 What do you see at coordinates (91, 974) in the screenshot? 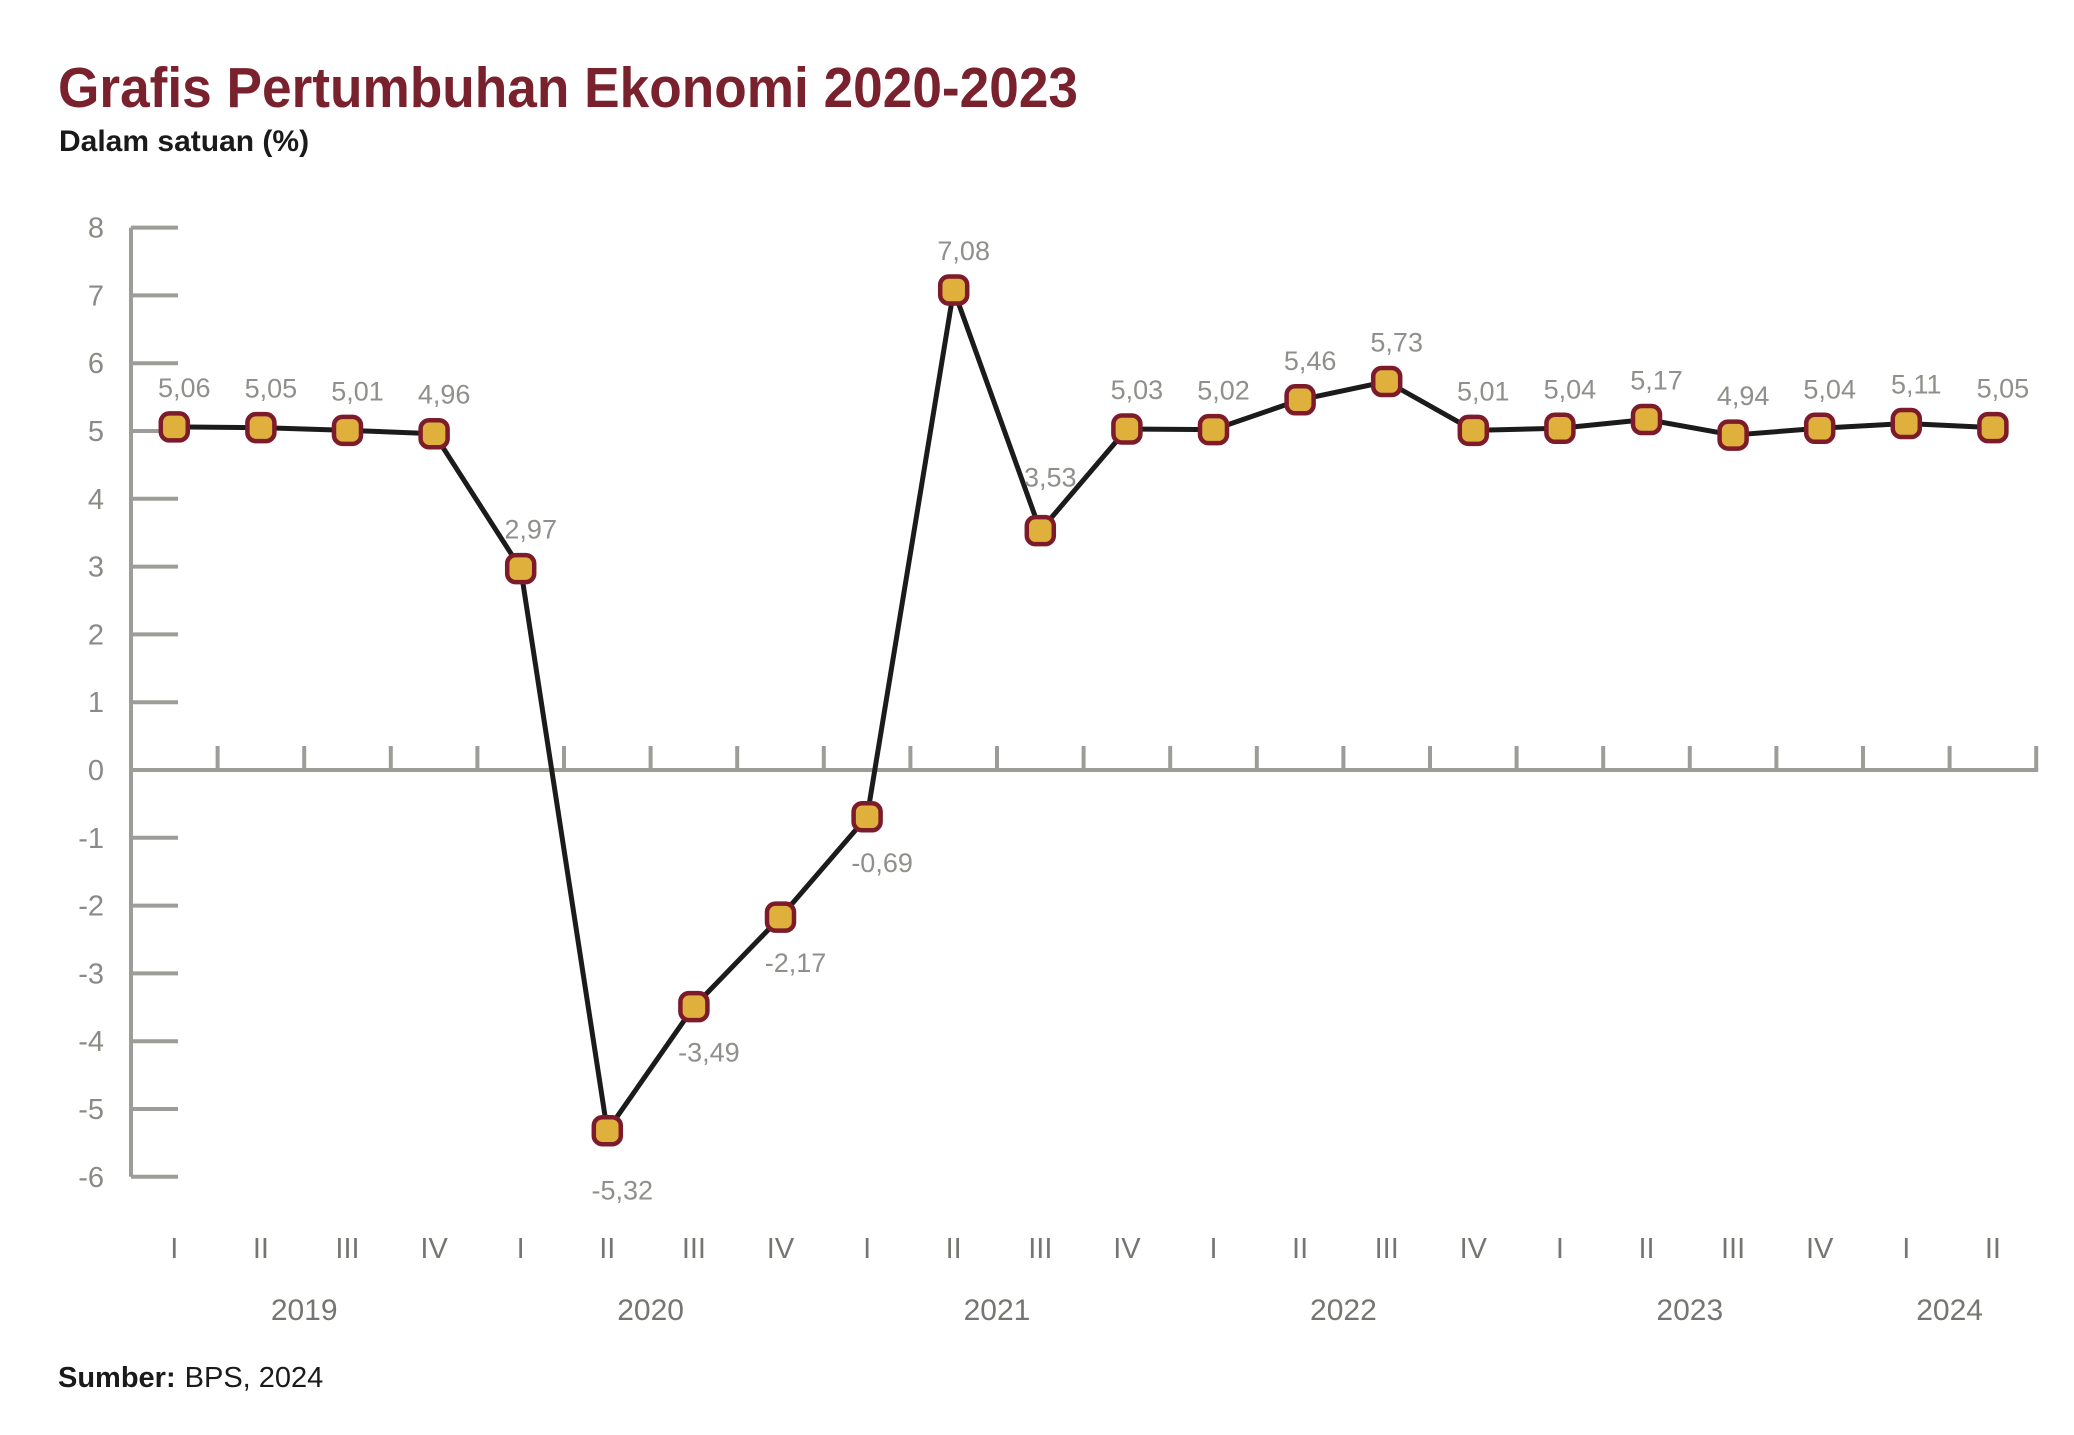
I see `y-axis-tick-label: -3` at bounding box center [91, 974].